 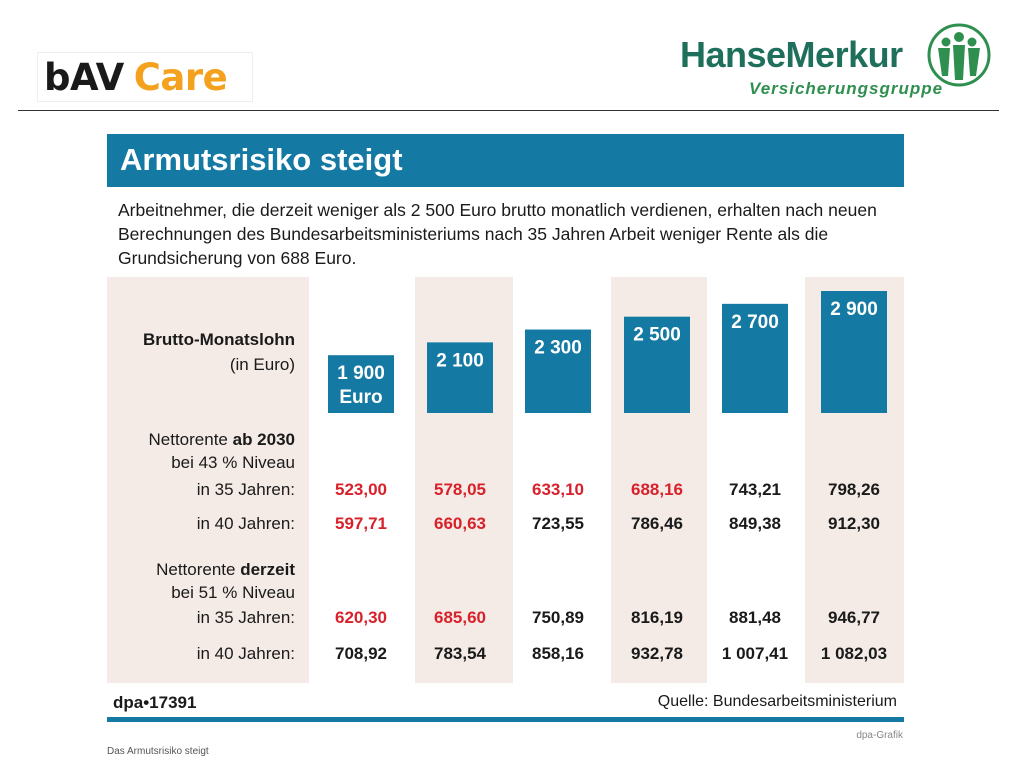 I want to click on source-note: Quelle: Bundesarbeitsministerium, so click(x=777, y=701).